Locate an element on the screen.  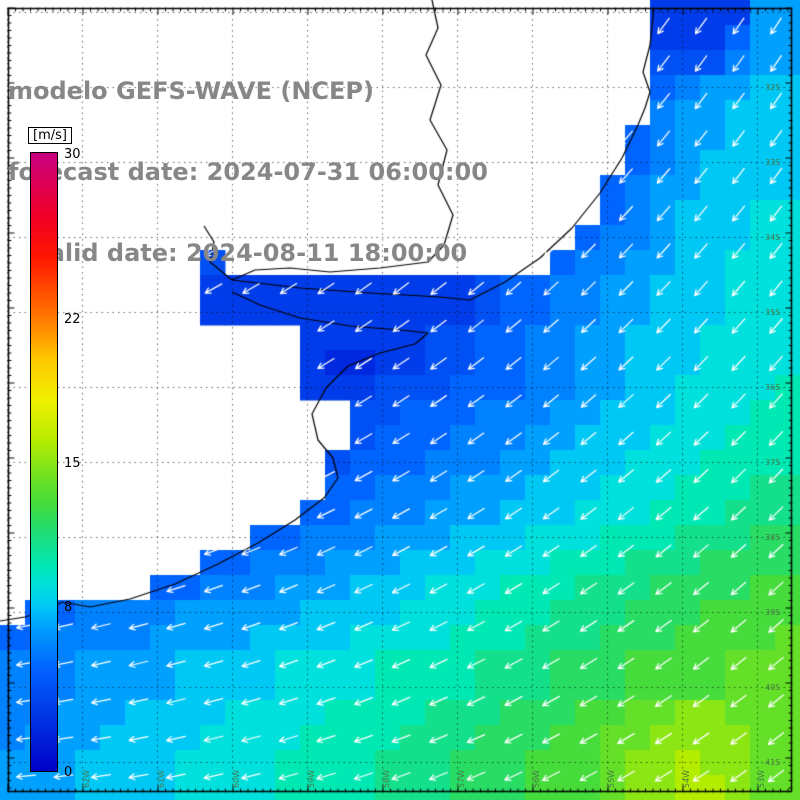
forecast-date-line: forecast date: 2024-07-31 06:00:00 is located at coordinates (248, 172).